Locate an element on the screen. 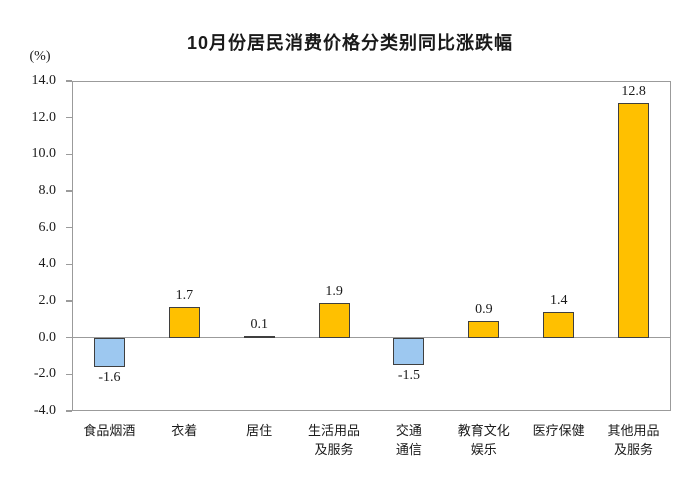  y-tick-label: 10.0 is located at coordinates (44, 154).